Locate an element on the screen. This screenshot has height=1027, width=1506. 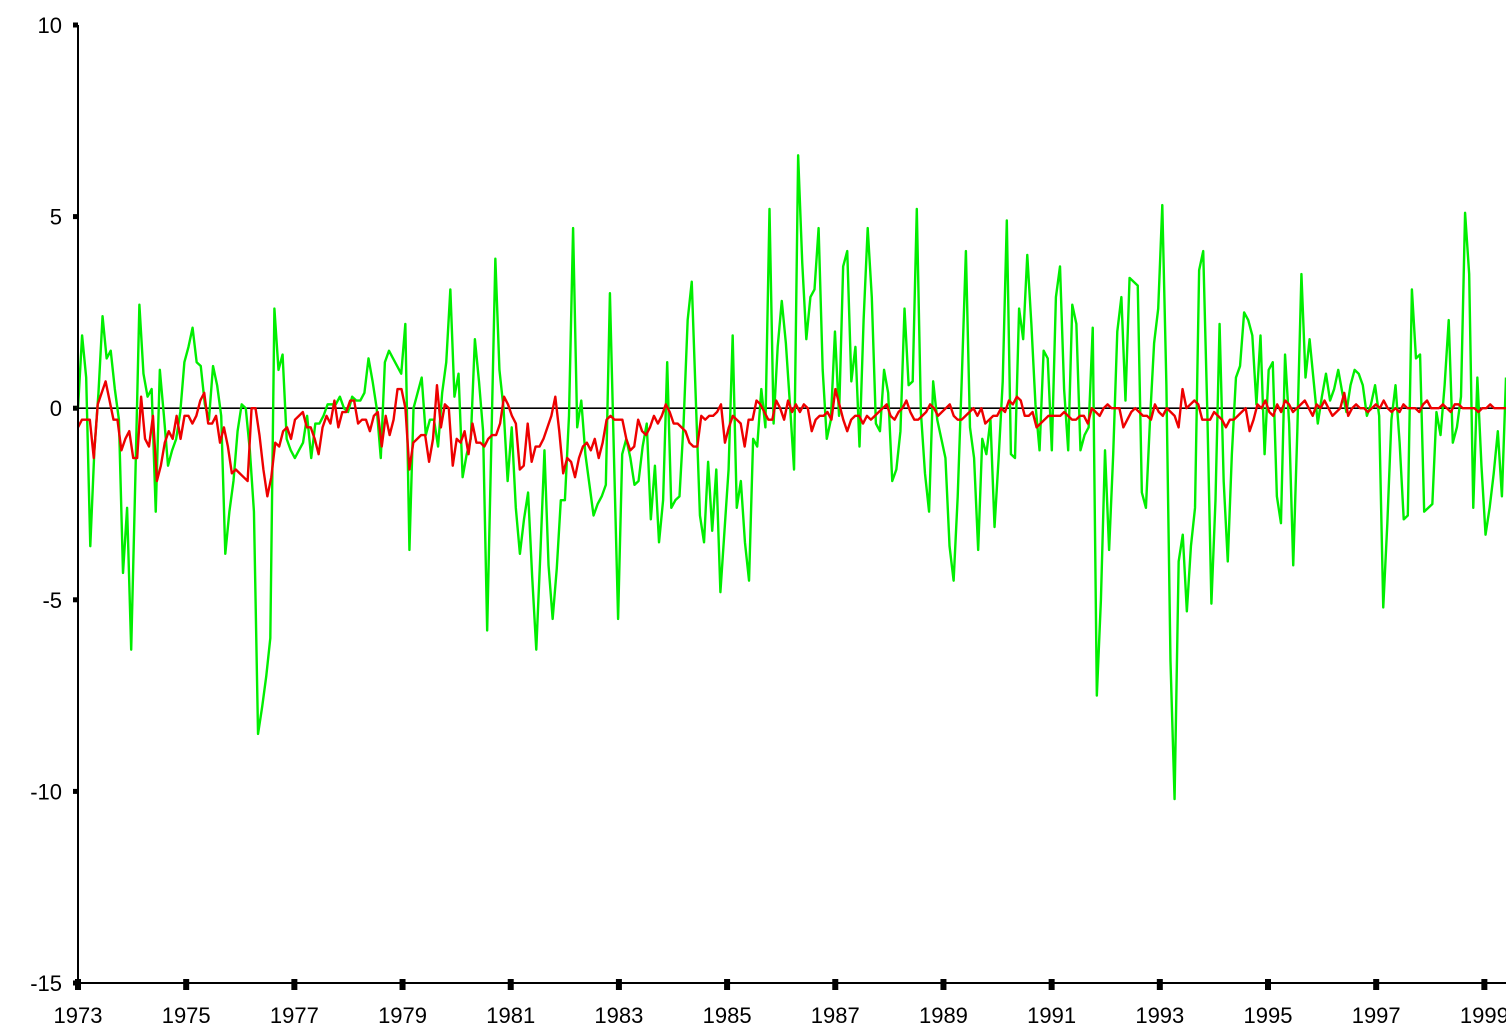
x-tick-label: 1981 is located at coordinates (510, 1015).